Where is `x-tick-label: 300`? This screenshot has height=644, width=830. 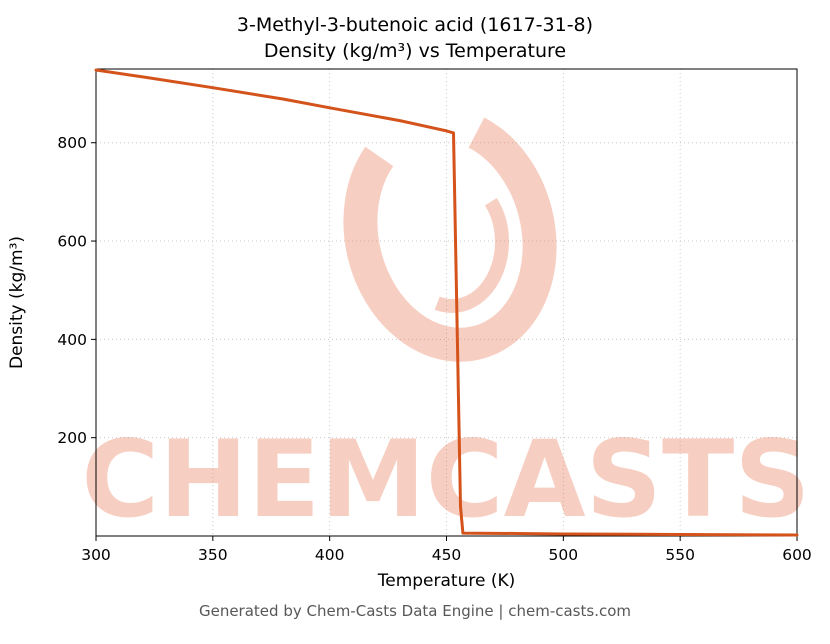
x-tick-label: 300 is located at coordinates (96, 555).